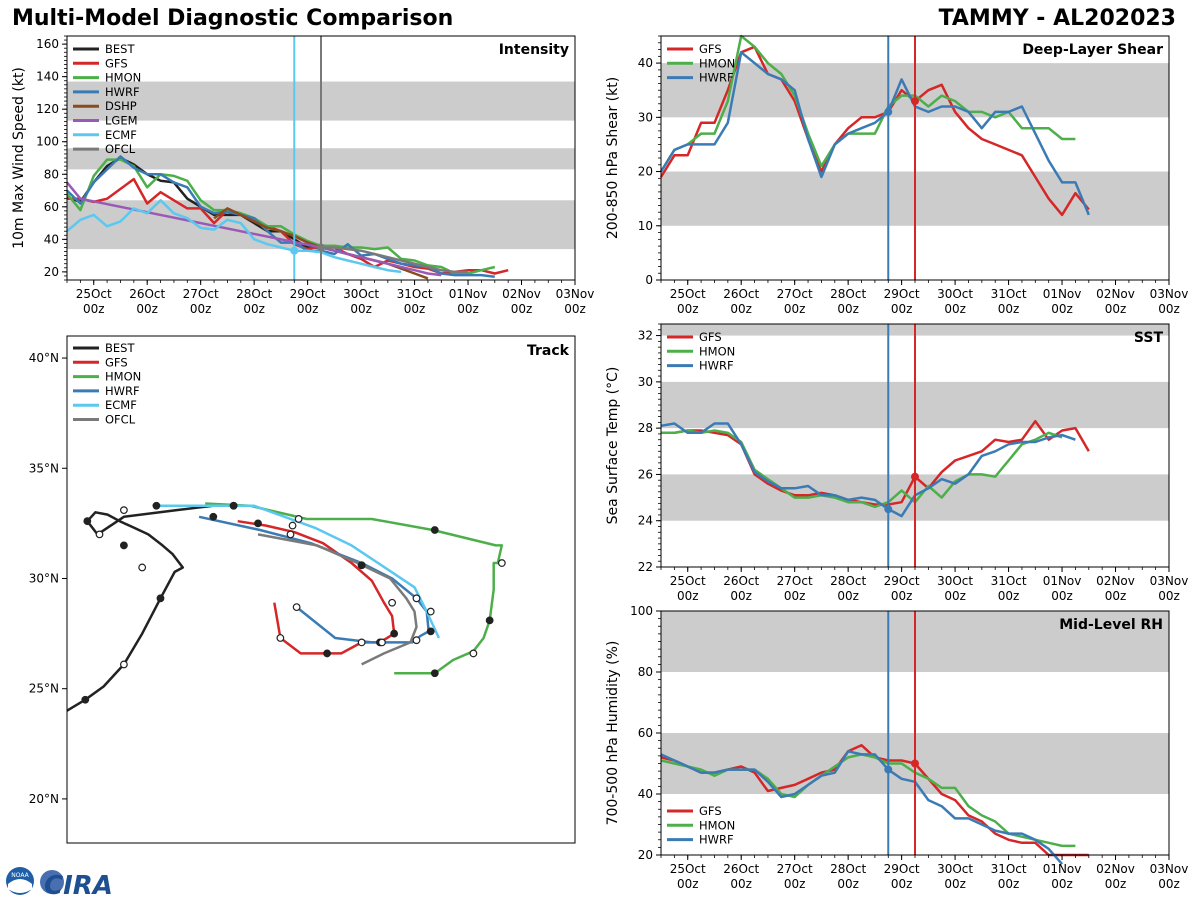 This screenshot has width=1200, height=900. Describe the element at coordinates (888, 111) in the screenshot. I see `init-marker-hwrf` at that location.